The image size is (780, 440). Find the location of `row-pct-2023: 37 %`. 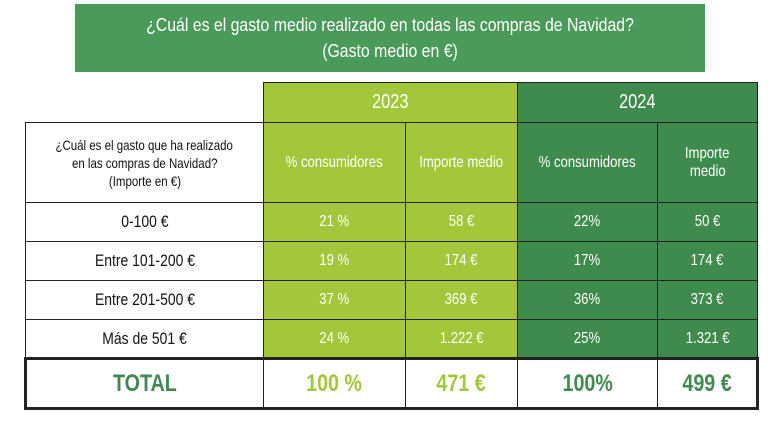

row-pct-2023: 37 % is located at coordinates (334, 300).